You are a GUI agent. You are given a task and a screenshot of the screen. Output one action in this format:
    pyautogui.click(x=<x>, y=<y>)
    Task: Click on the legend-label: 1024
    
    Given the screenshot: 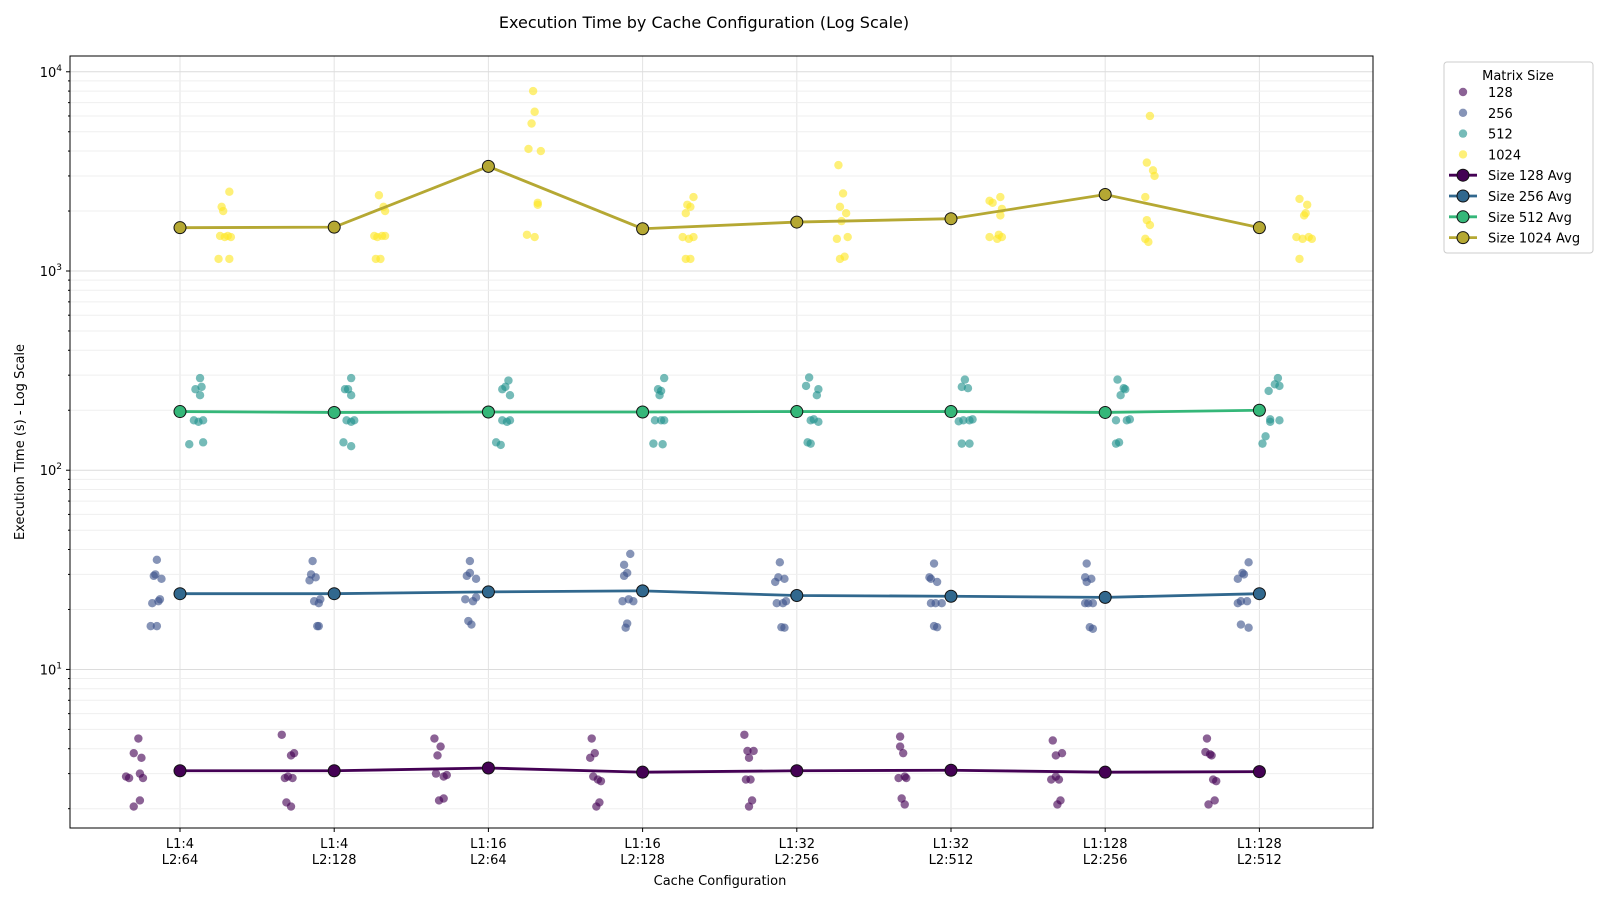 What is the action you would take?
    pyautogui.click(x=1504, y=155)
    